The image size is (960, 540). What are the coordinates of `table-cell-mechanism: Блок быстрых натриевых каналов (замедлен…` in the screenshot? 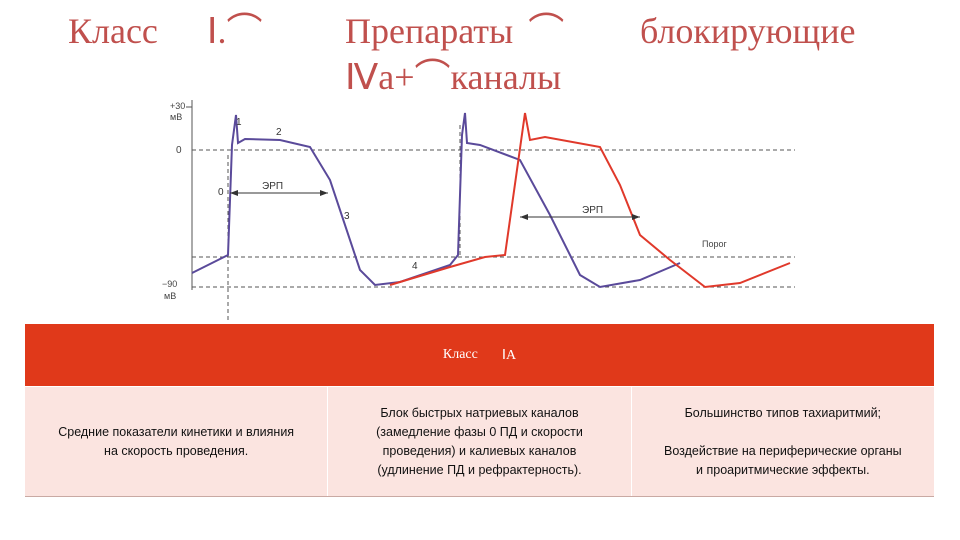 It's located at (478, 442).